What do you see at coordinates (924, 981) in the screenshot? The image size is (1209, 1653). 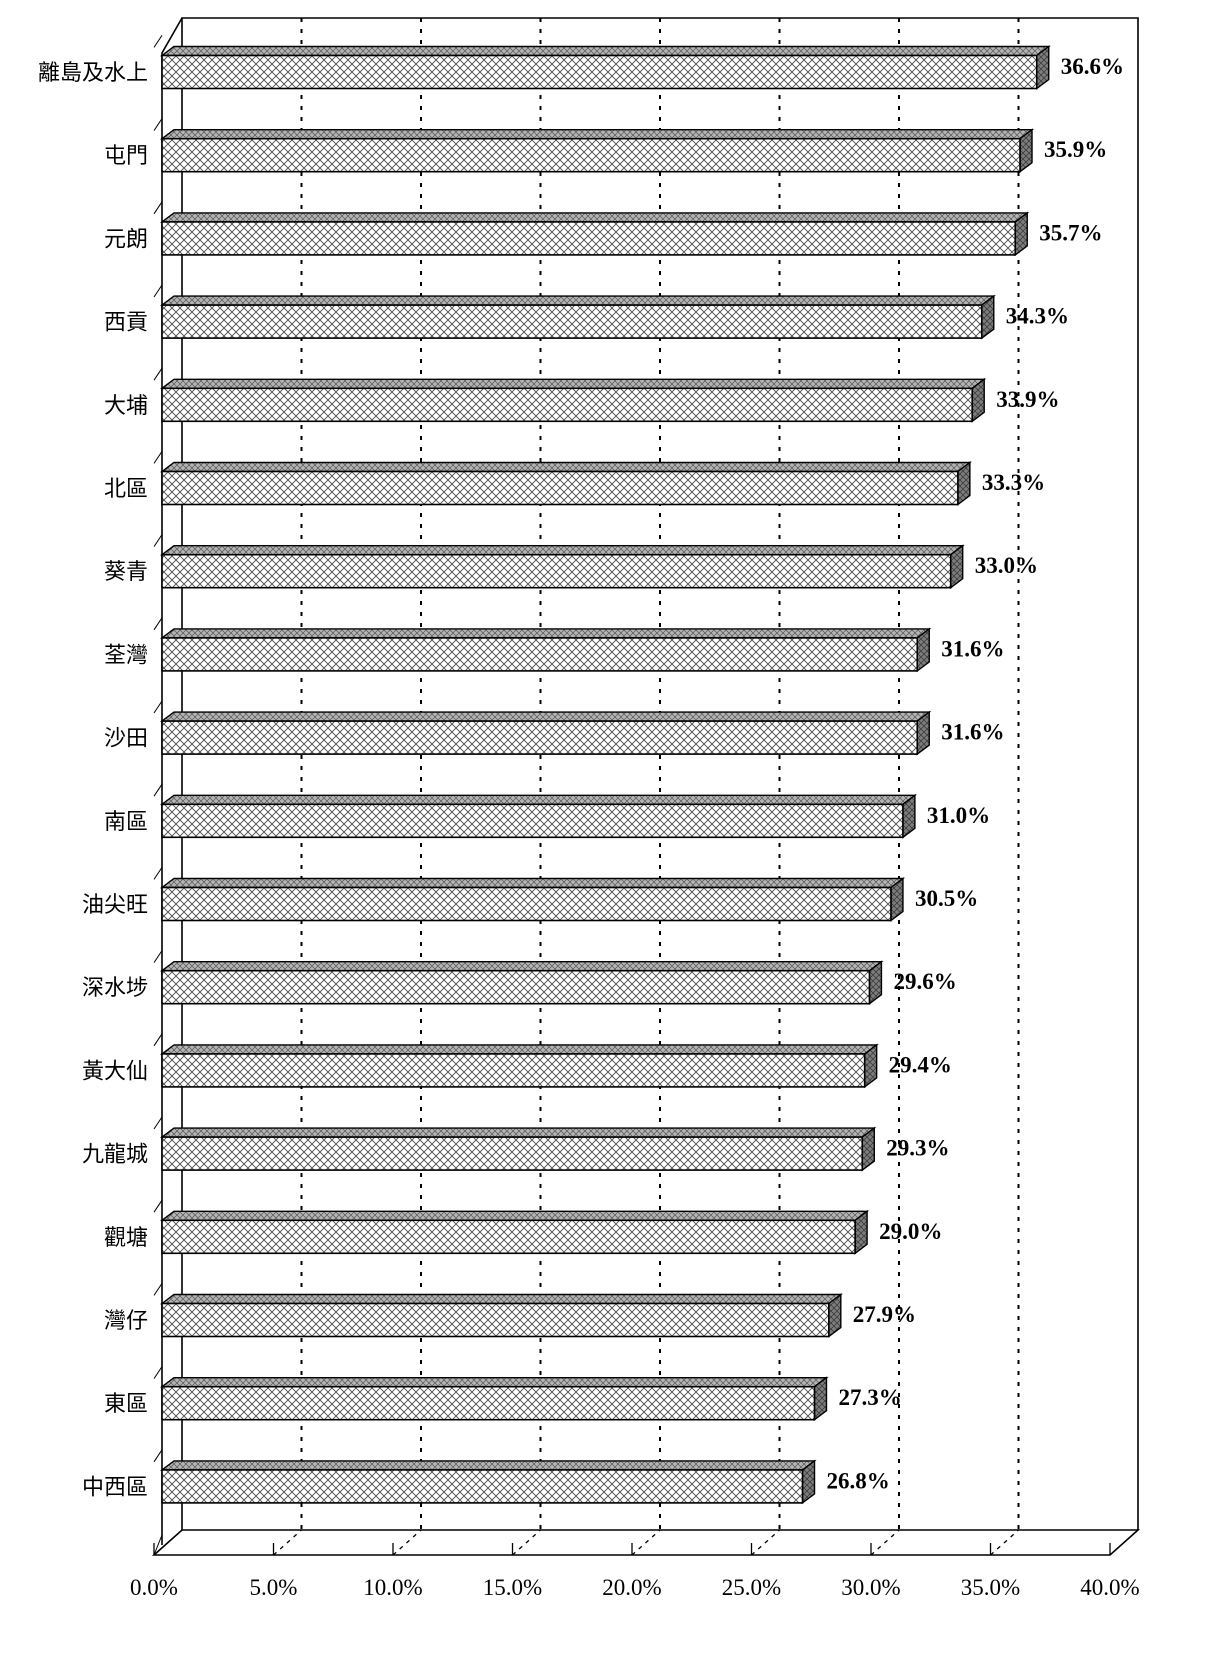 I see `data-label: 29.6%` at bounding box center [924, 981].